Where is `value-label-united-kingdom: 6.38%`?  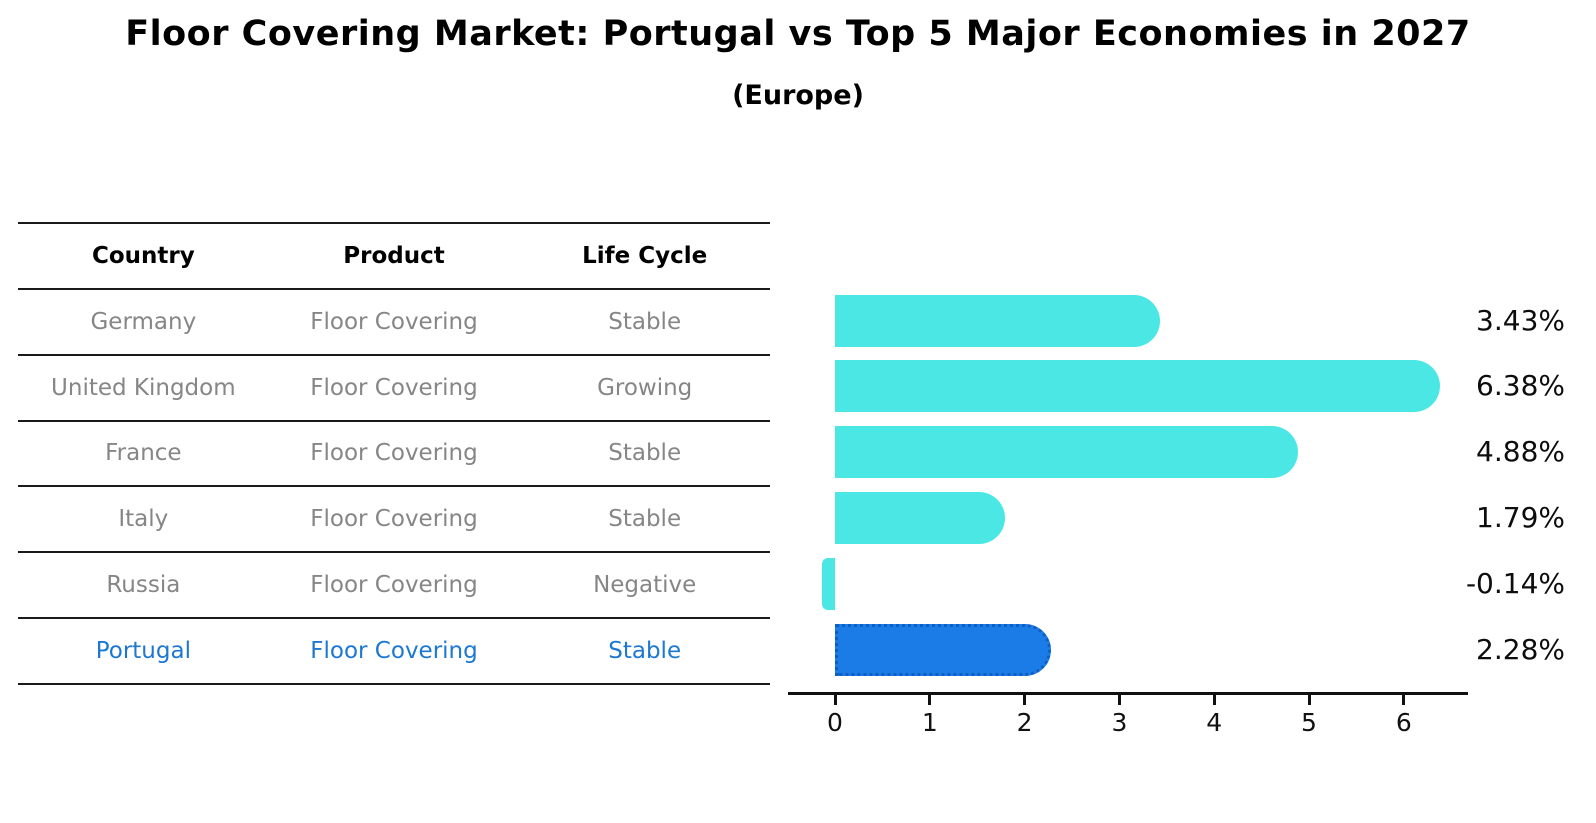 value-label-united-kingdom: 6.38% is located at coordinates (1520, 386).